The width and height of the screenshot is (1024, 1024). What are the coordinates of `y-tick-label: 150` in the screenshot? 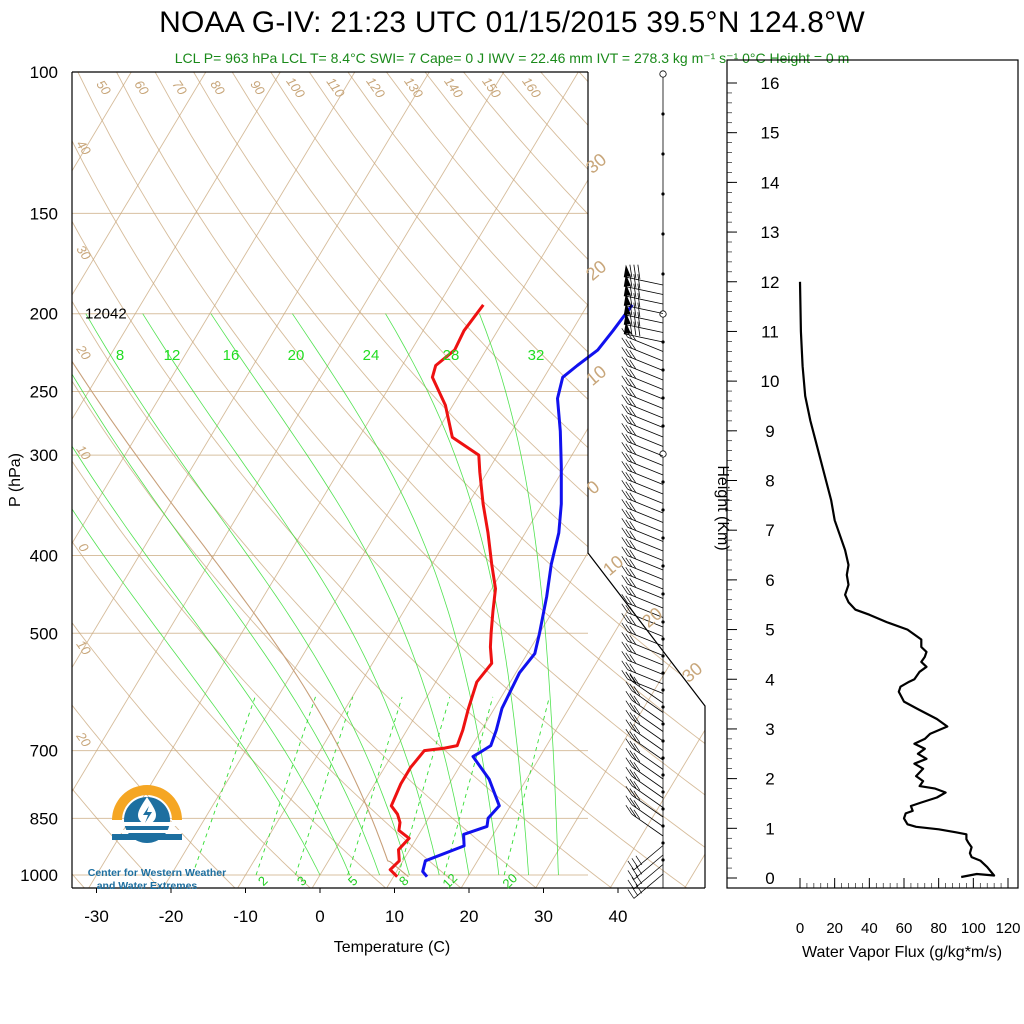 It's located at (44, 213).